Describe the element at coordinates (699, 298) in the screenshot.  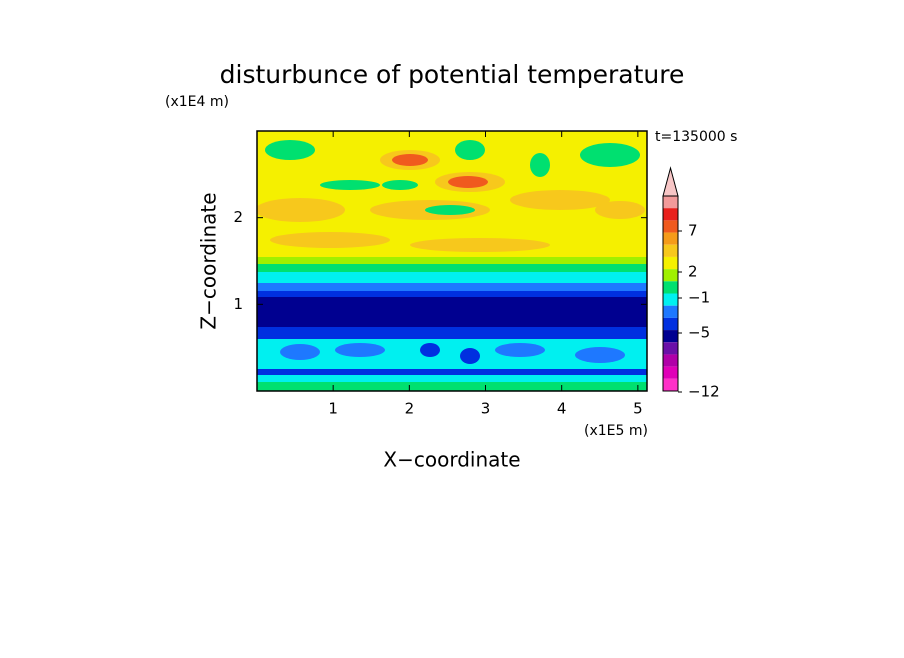
I see `colorbar-label: −1` at that location.